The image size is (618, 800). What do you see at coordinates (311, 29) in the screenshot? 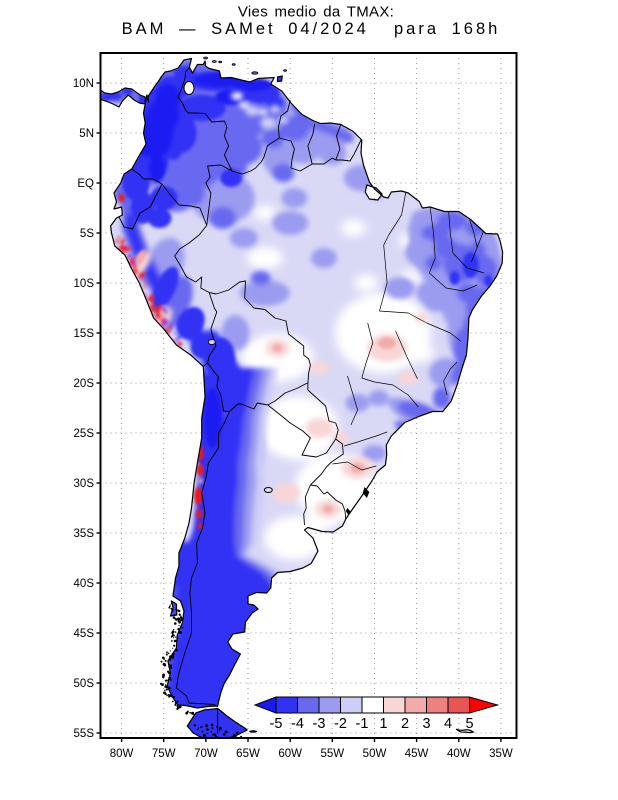
I see `svg-text: BAM — SAMet 04/2024 para 168h` at bounding box center [311, 29].